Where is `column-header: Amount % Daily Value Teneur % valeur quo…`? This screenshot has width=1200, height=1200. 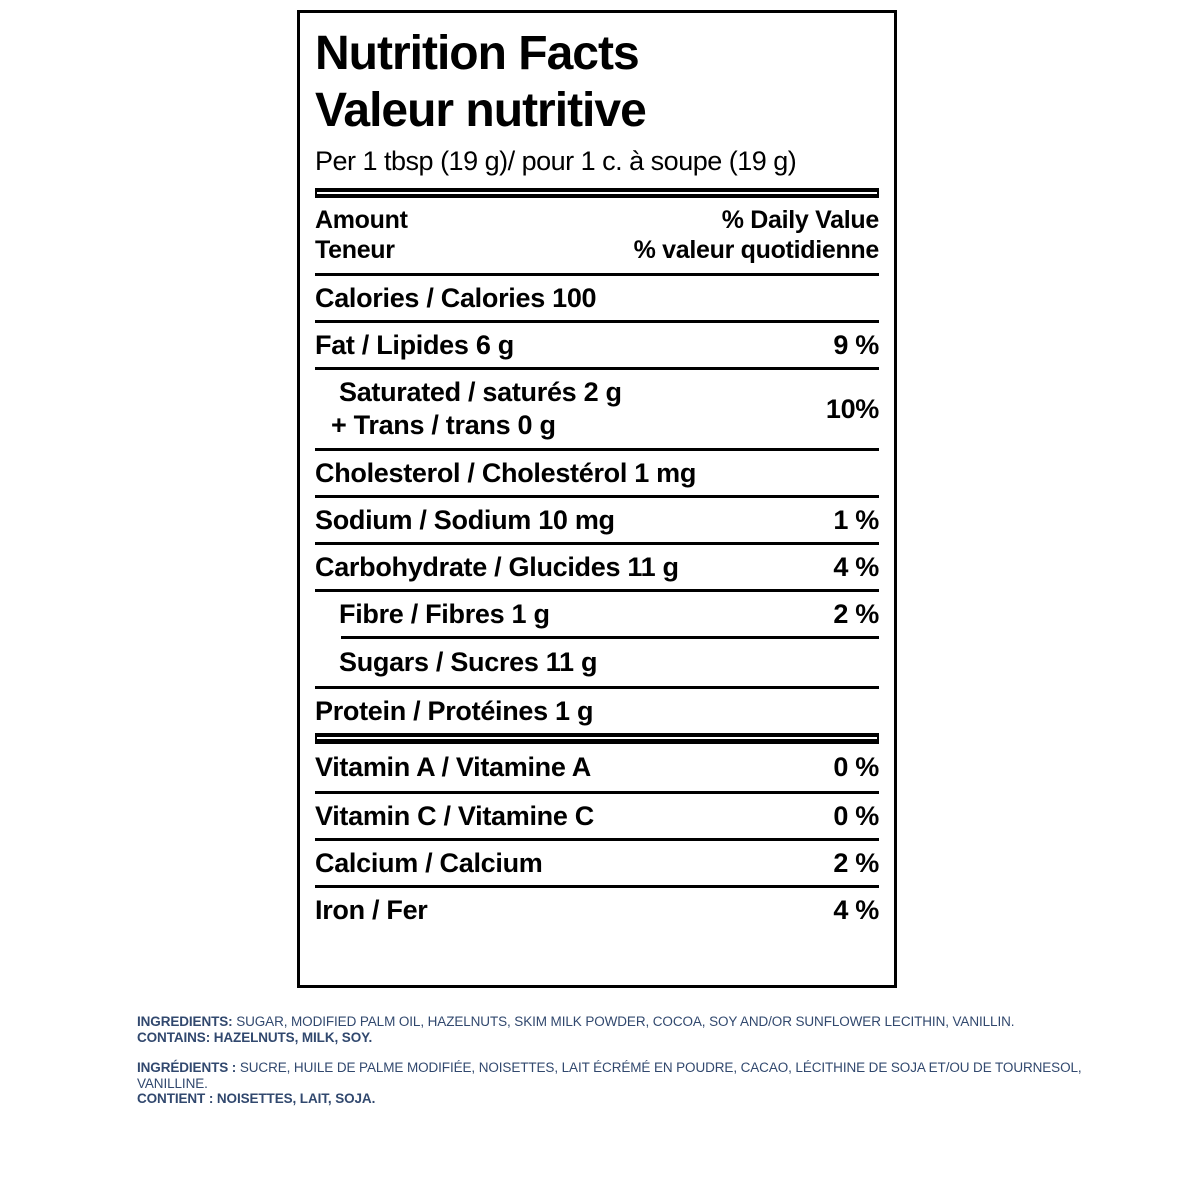 column-header: Amount % Daily Value Teneur % valeur quo… is located at coordinates (597, 235).